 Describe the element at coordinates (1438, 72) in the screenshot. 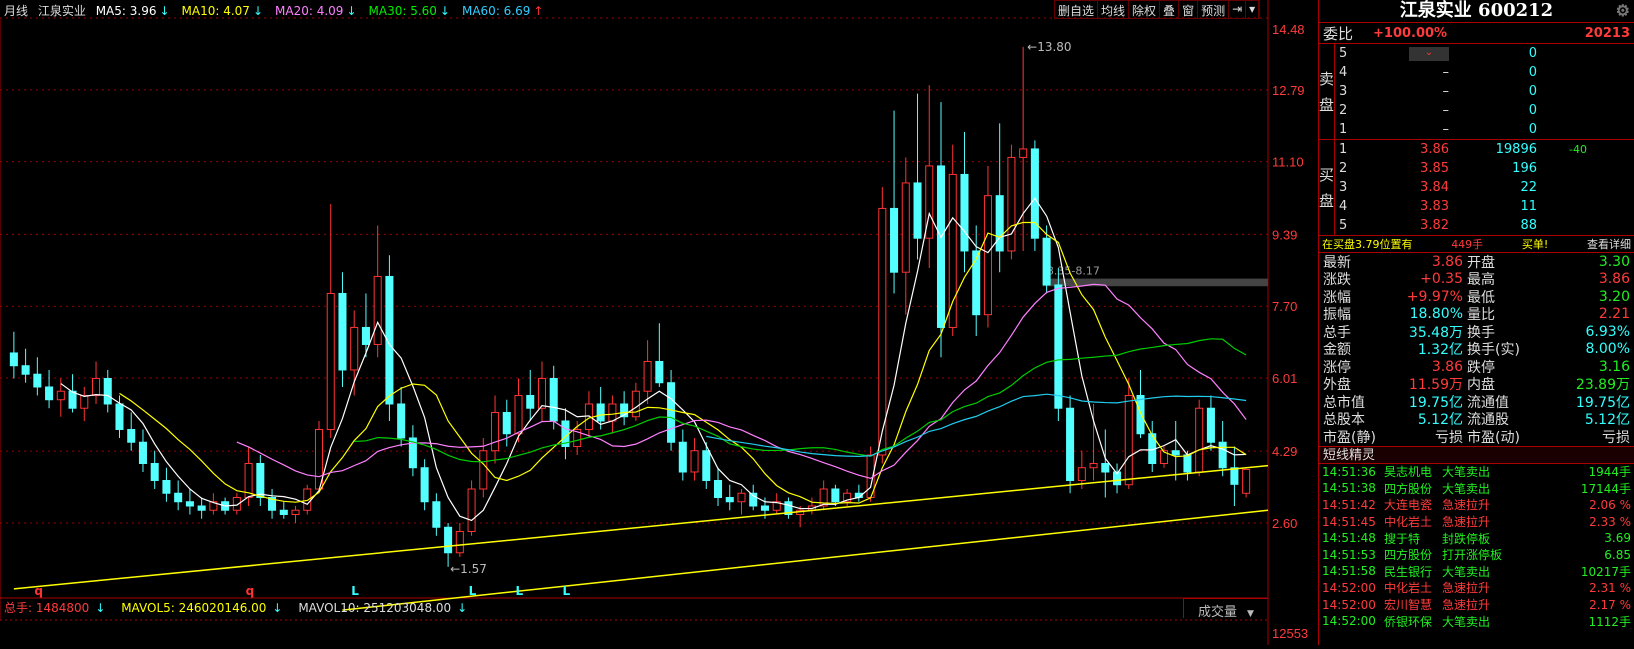

I see `sell-level-row: 4–0` at that location.